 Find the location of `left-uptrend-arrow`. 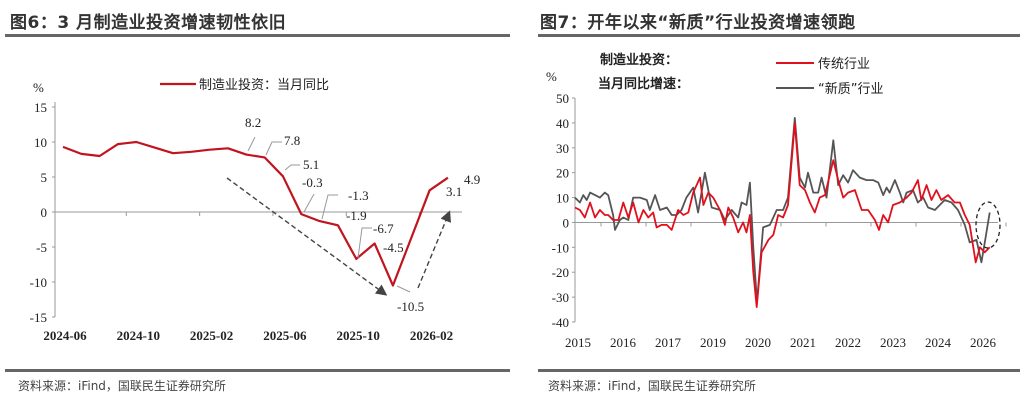

left-uptrend-arrow is located at coordinates (434, 249).